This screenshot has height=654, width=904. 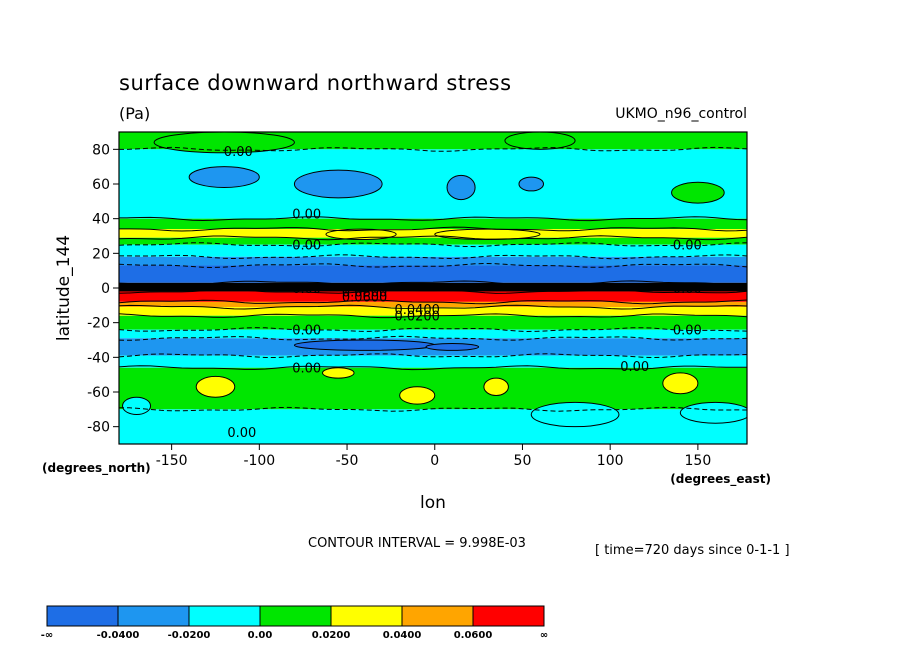 What do you see at coordinates (101, 150) in the screenshot?
I see `y-tick-label-0: 80` at bounding box center [101, 150].